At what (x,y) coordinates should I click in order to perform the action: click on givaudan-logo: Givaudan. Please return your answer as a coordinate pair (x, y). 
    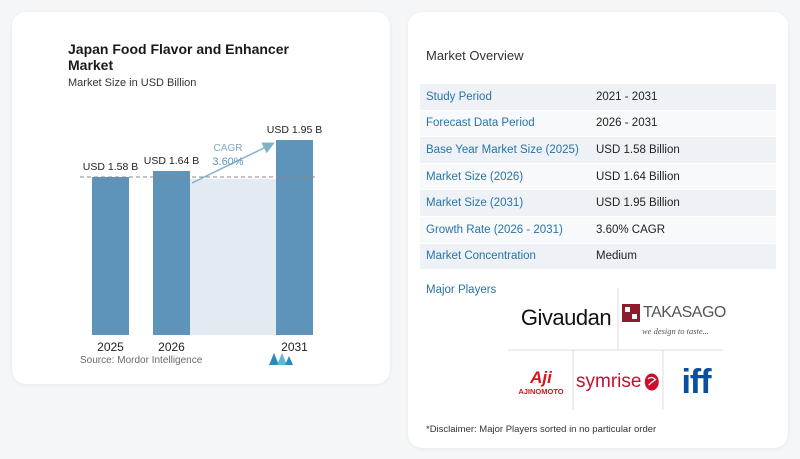
    Looking at the image, I should click on (566, 318).